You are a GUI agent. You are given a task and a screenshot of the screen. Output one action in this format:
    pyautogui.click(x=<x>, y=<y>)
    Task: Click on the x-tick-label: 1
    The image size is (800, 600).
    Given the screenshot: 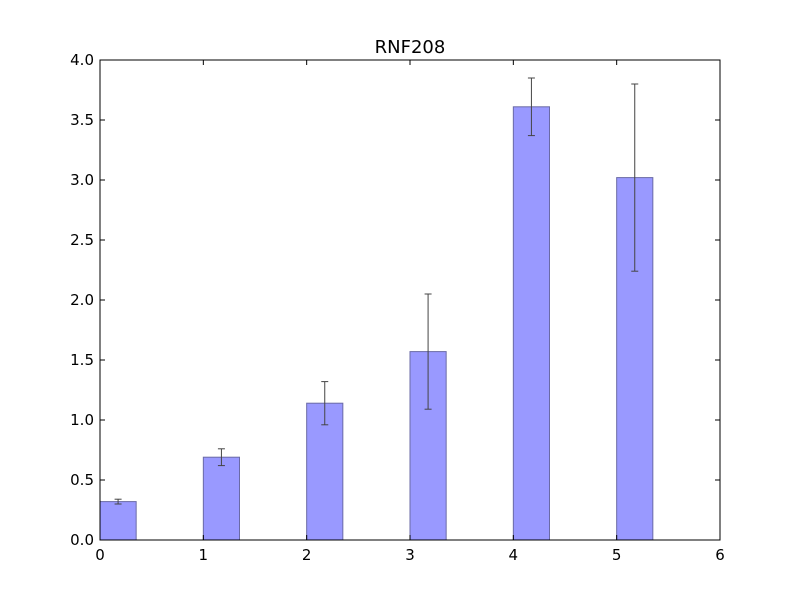 What is the action you would take?
    pyautogui.click(x=204, y=555)
    